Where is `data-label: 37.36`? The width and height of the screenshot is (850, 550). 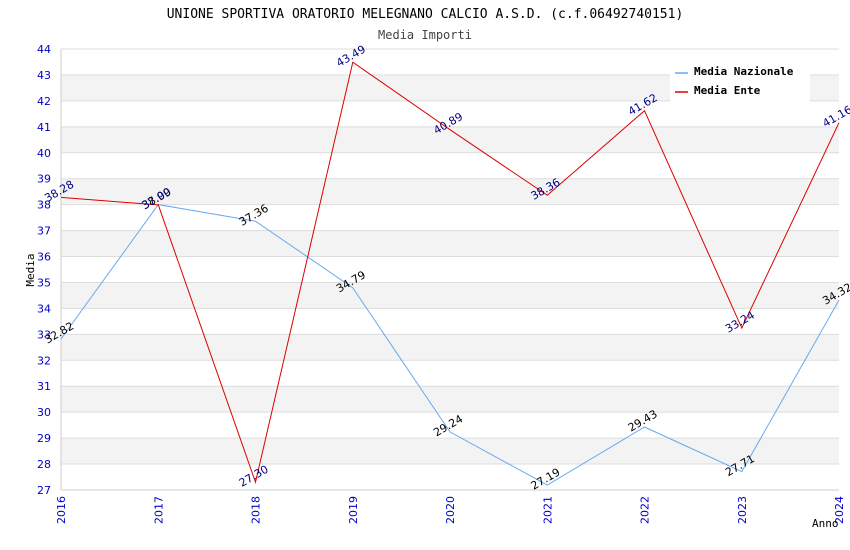 data-label: 37.36 is located at coordinates (254, 215).